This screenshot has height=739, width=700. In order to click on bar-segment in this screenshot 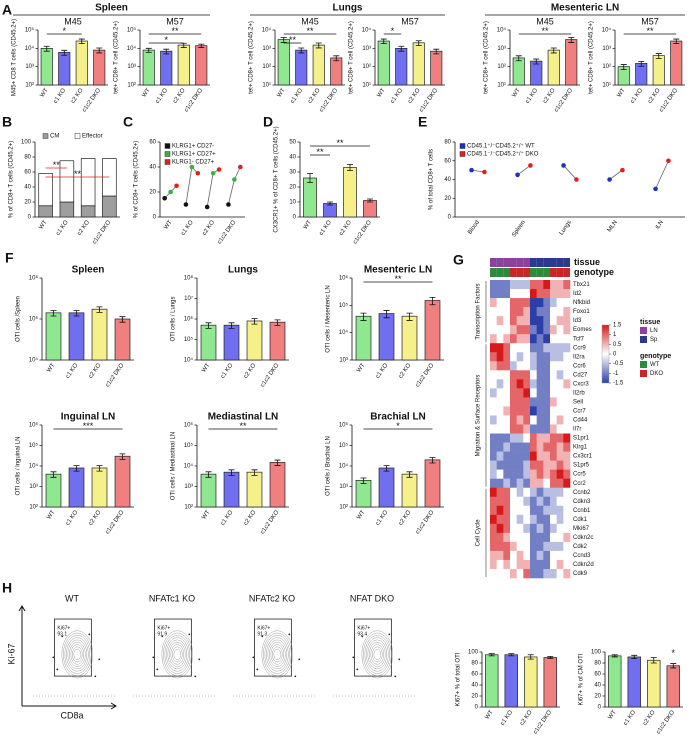, I will do `click(88, 182)`.